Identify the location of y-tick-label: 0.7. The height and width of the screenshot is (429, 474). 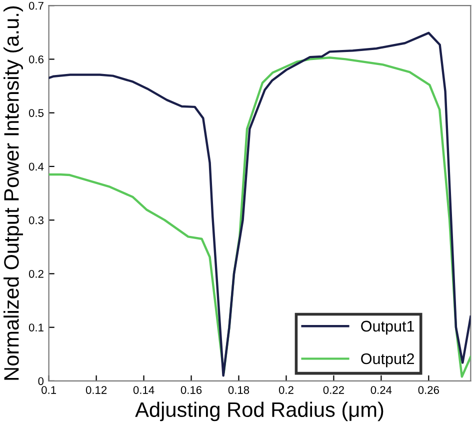
(36, 6).